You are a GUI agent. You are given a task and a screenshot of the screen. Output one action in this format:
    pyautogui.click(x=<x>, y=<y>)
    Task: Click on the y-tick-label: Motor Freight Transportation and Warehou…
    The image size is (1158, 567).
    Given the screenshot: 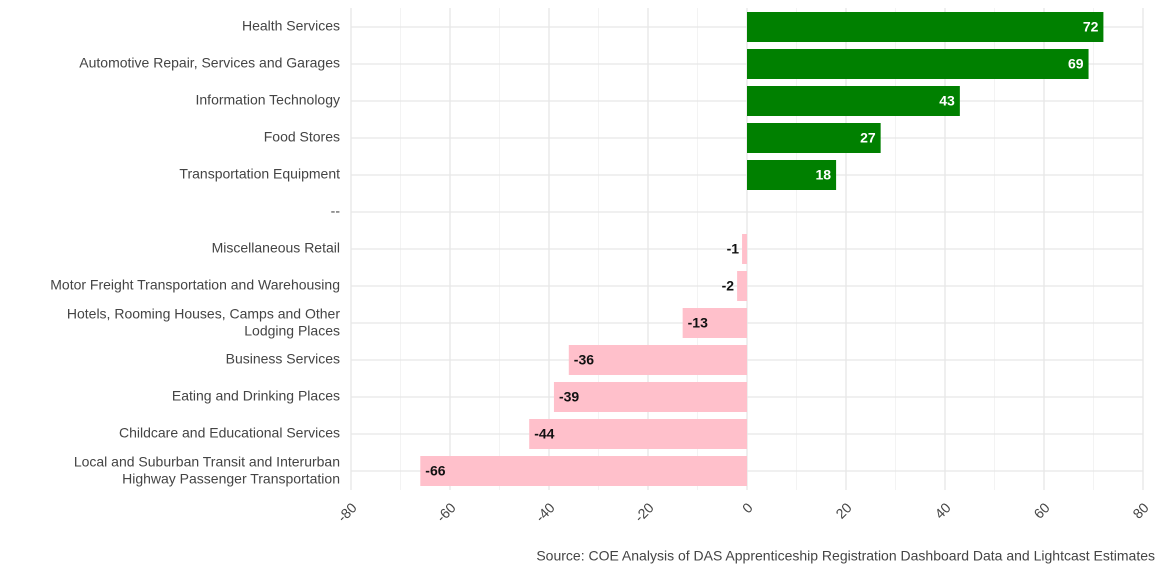 What is the action you would take?
    pyautogui.click(x=195, y=285)
    